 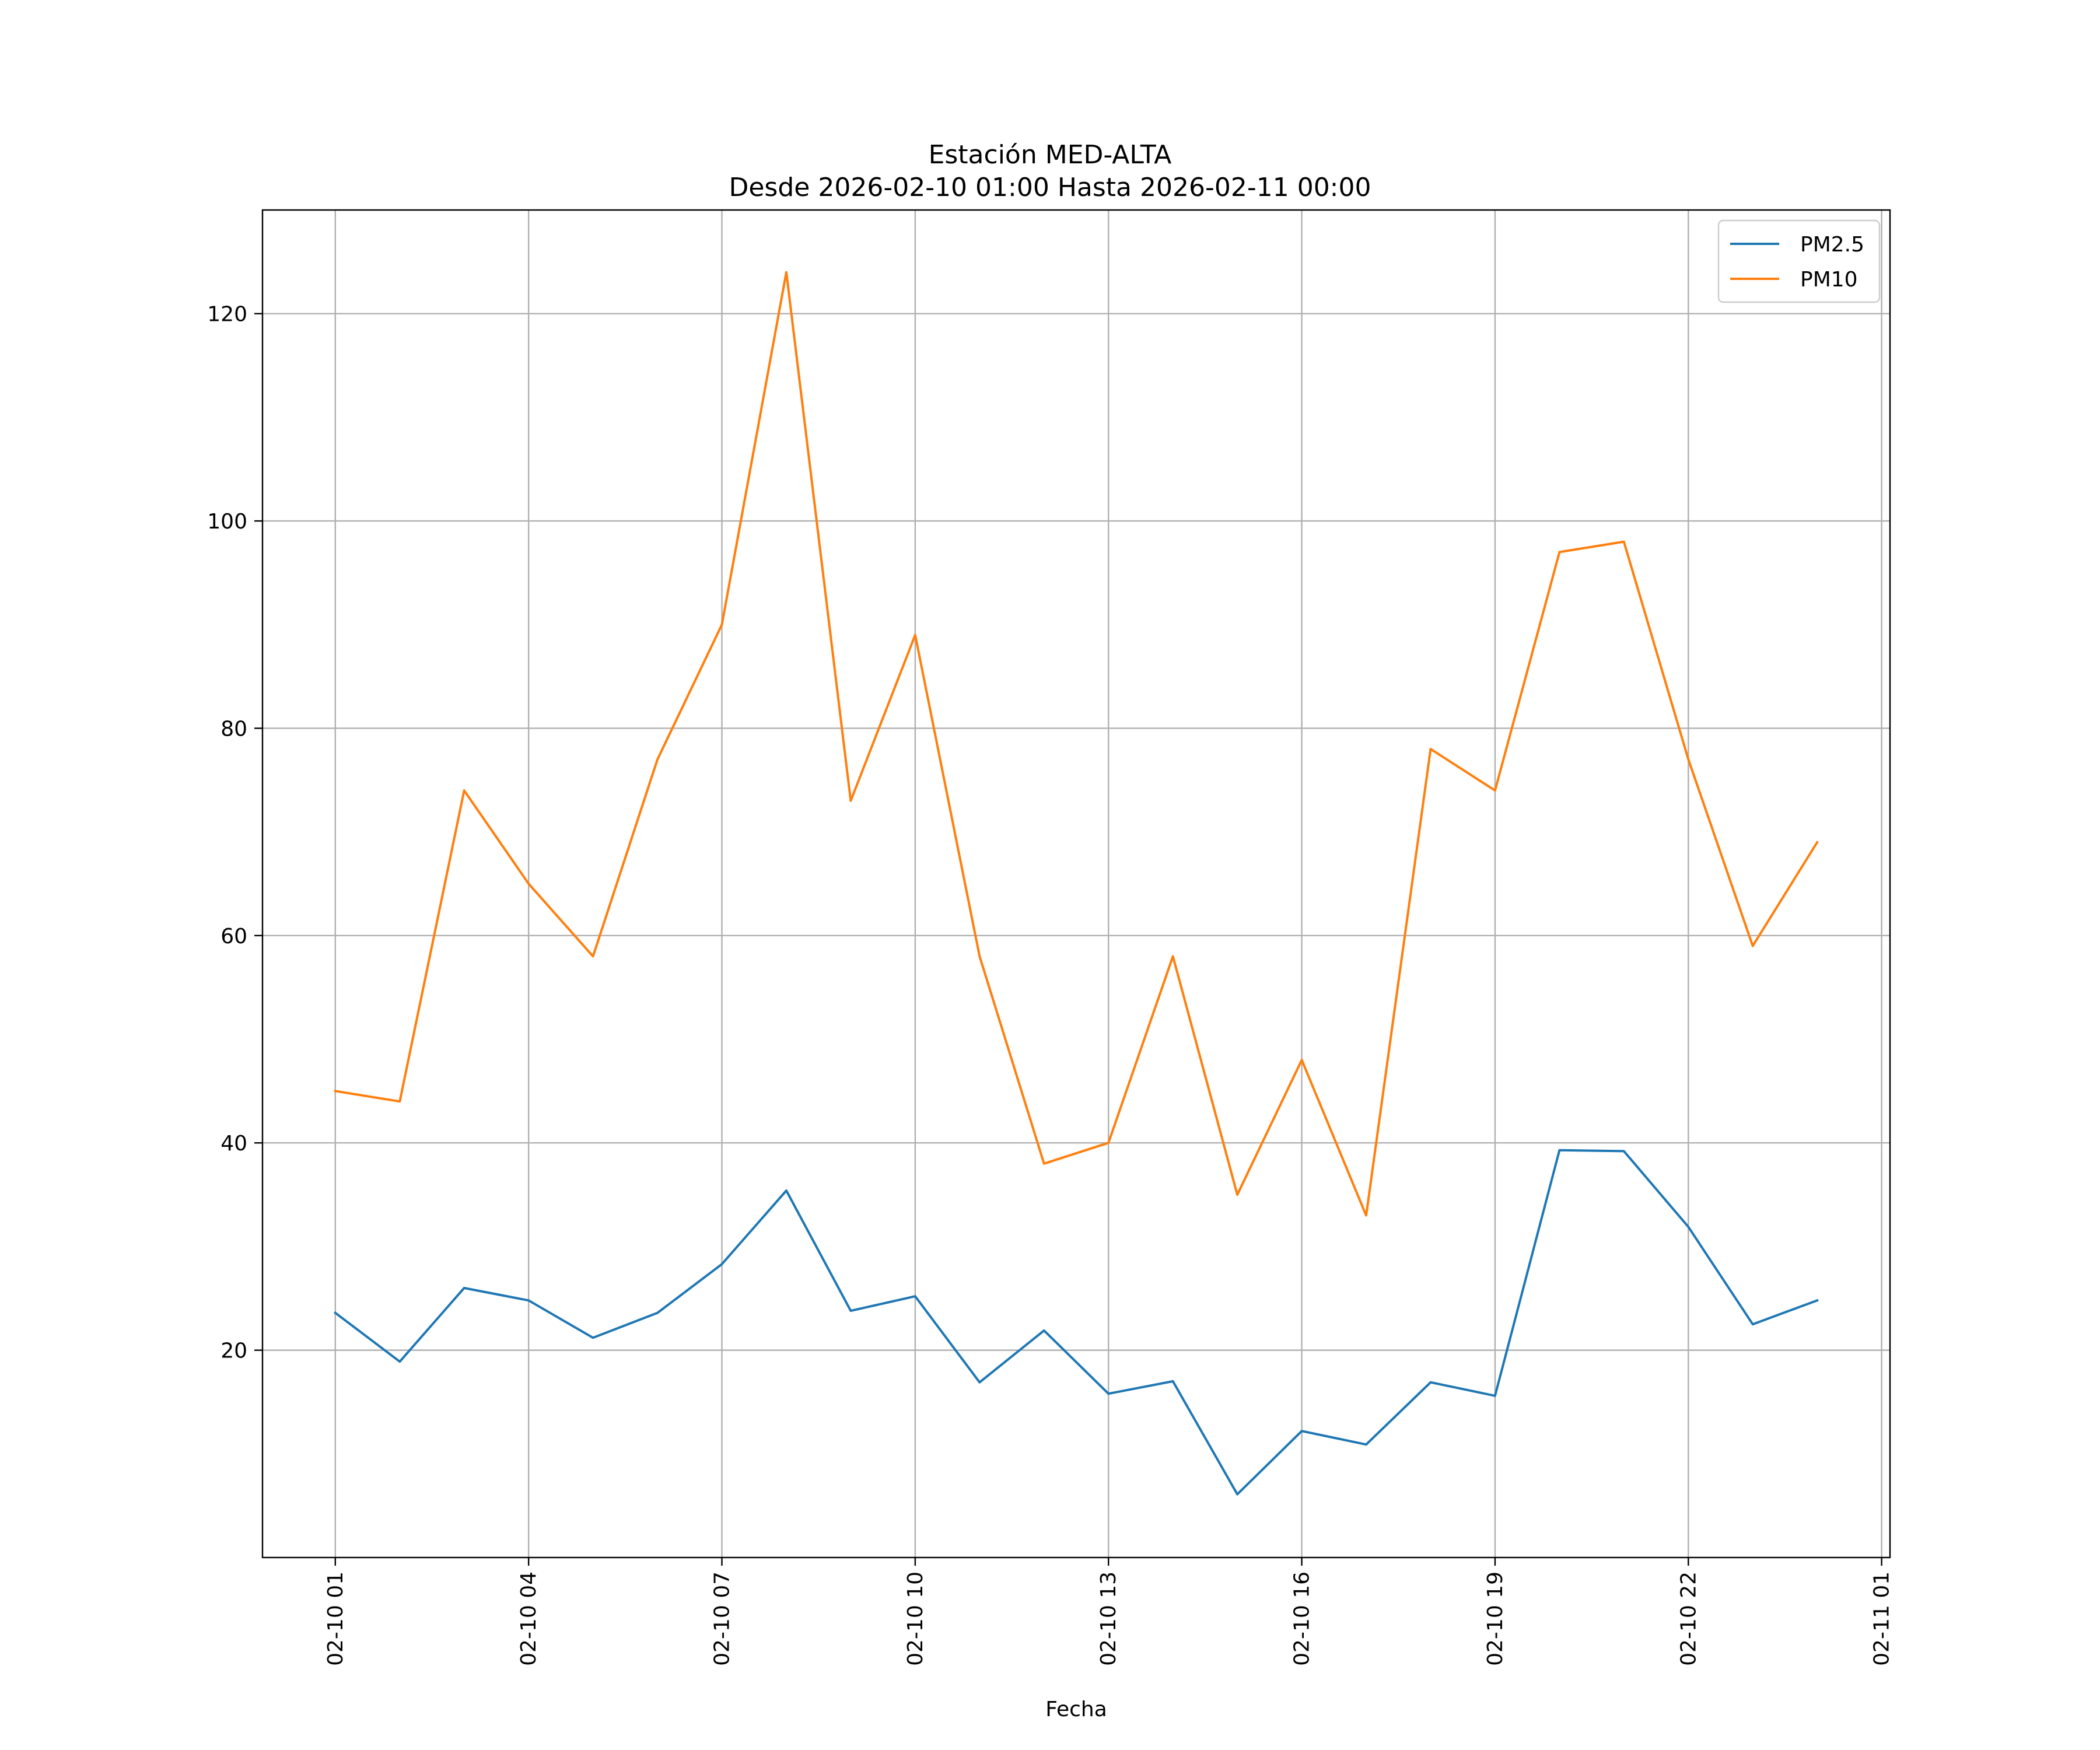 I want to click on y-tick-label: 120, so click(x=227, y=315).